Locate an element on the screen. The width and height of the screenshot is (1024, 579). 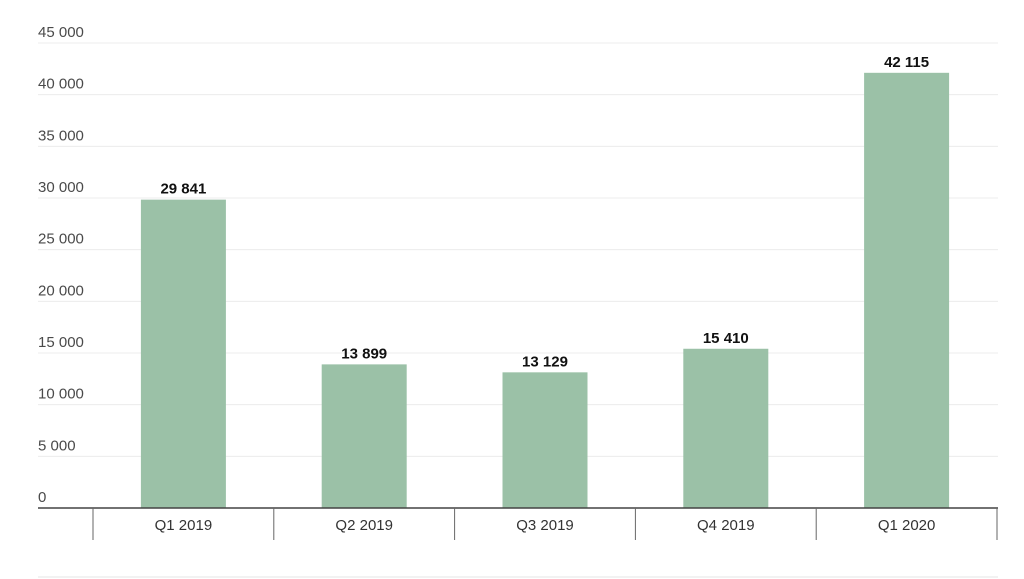
data-label: 42 115 is located at coordinates (906, 62).